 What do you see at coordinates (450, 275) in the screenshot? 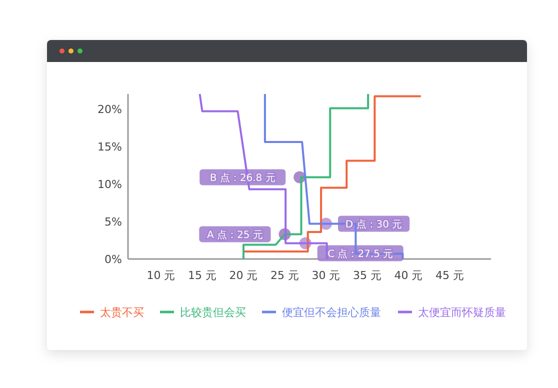
I see `x-tick-label: 45 元` at bounding box center [450, 275].